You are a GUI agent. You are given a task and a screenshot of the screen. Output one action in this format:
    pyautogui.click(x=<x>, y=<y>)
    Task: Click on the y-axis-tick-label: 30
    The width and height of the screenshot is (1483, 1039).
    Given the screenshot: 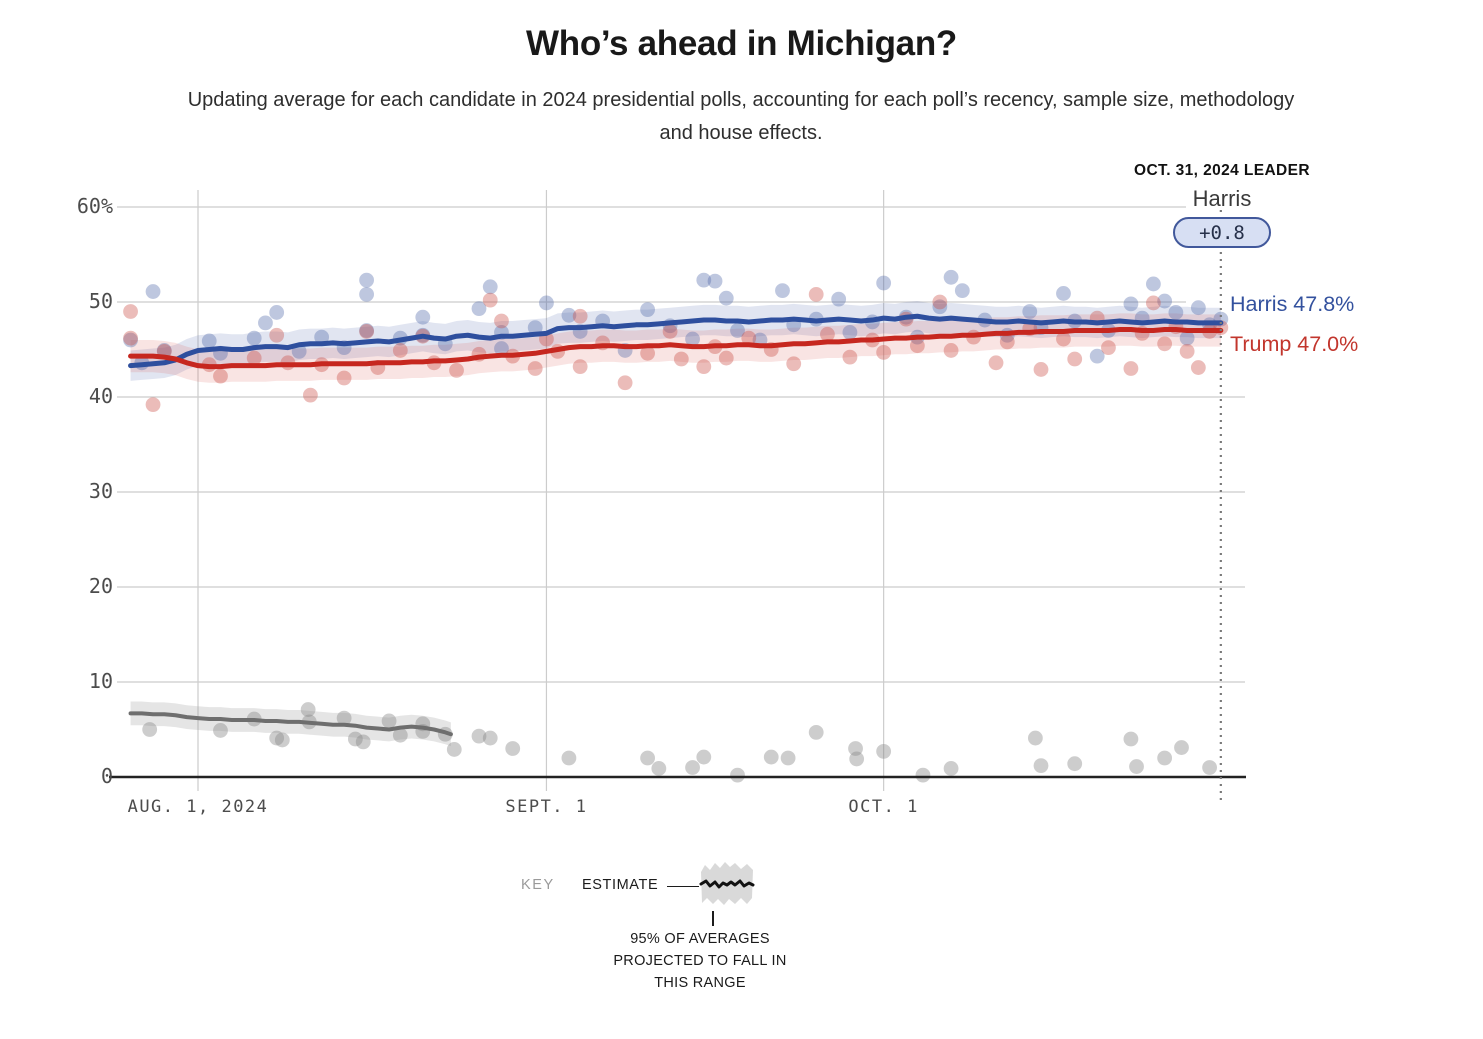 What is the action you would take?
    pyautogui.click(x=100, y=491)
    